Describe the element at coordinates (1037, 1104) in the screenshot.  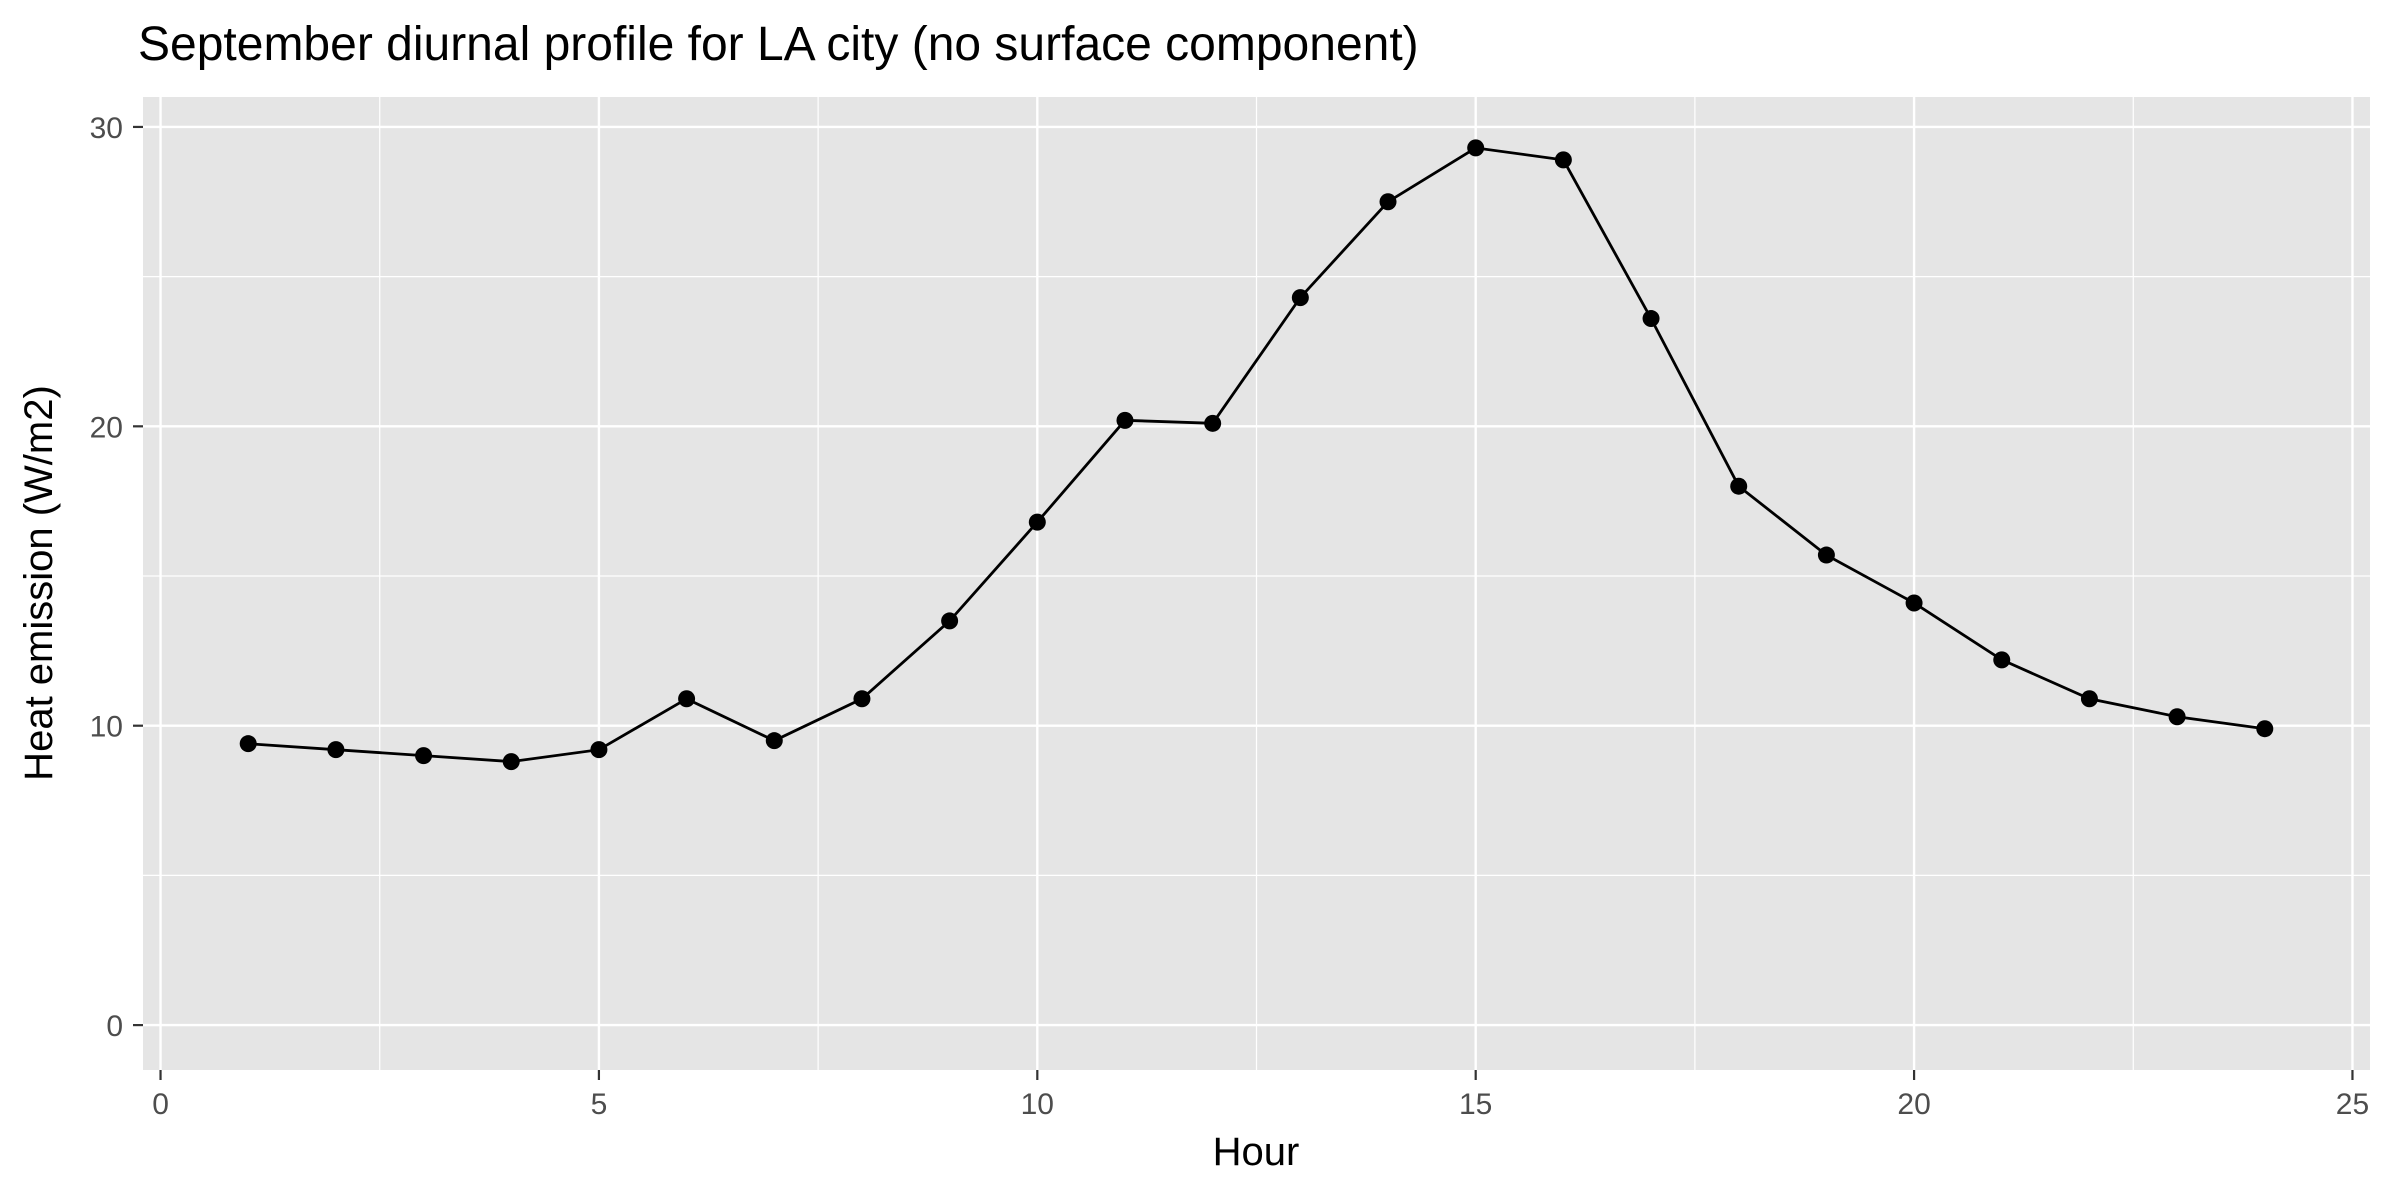
I see `x-tick-label: 10` at that location.